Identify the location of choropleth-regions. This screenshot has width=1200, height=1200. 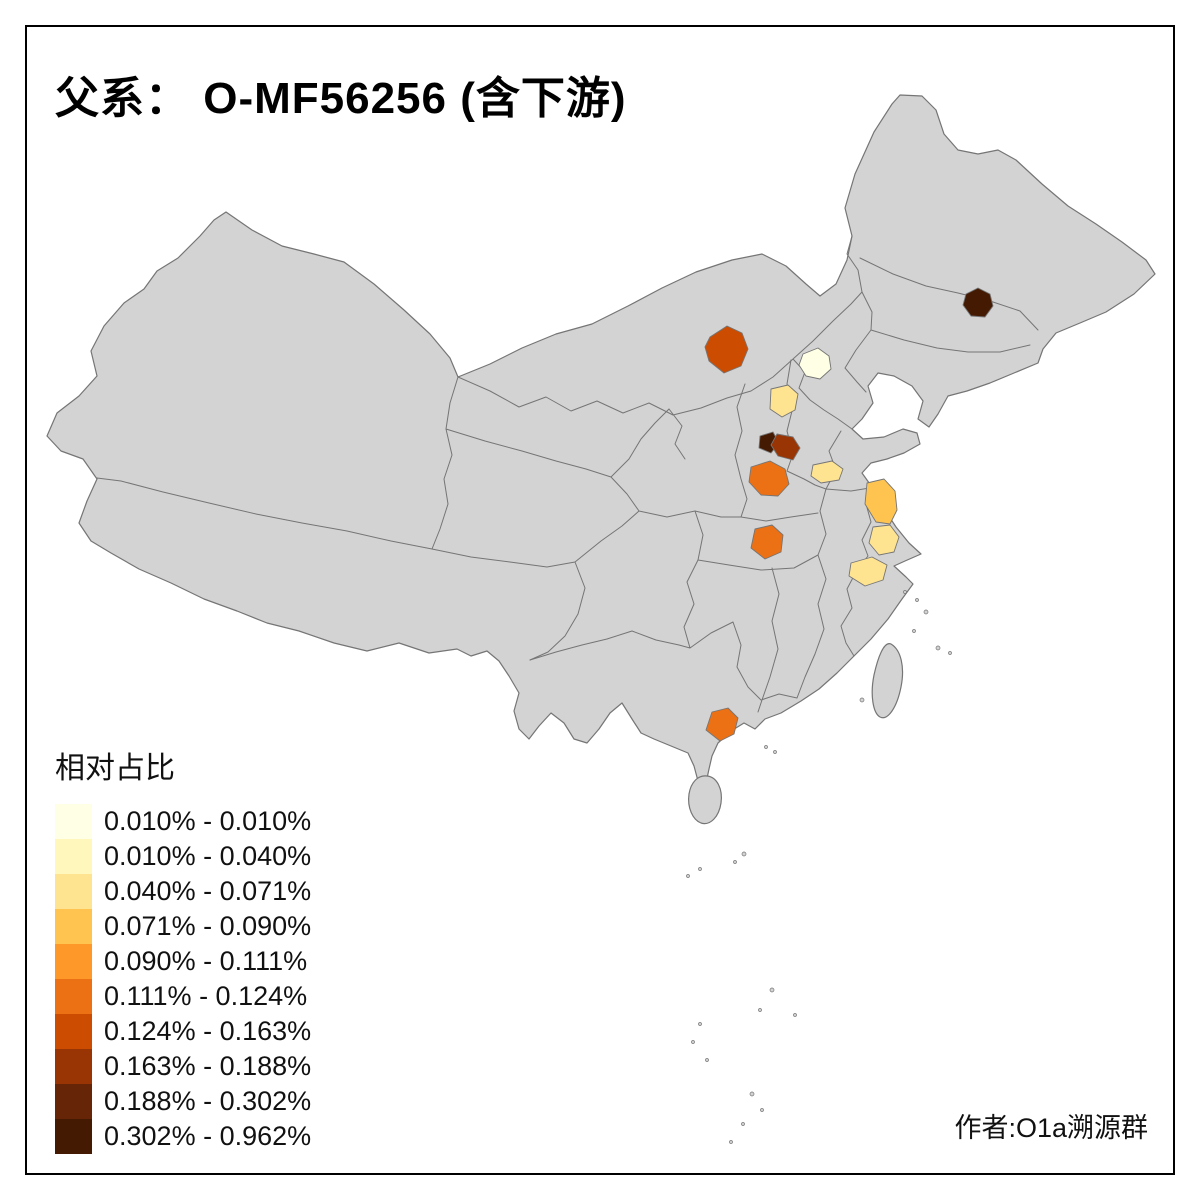
(849, 514).